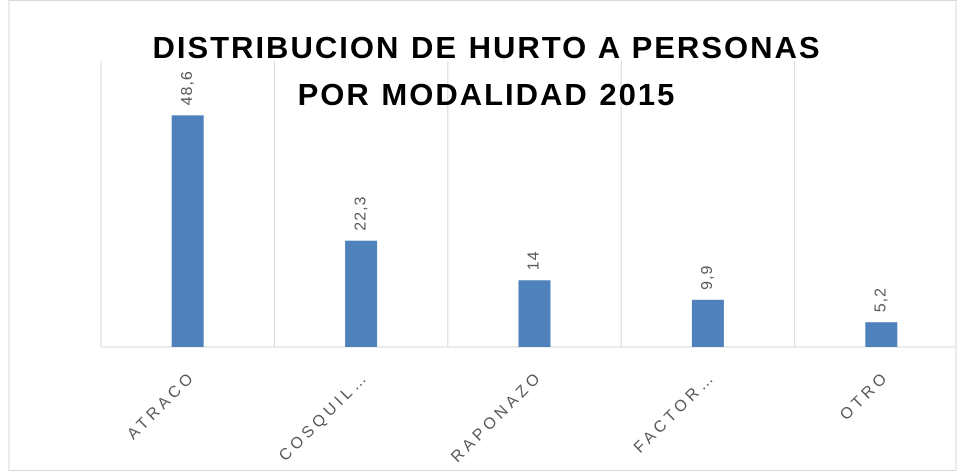 The width and height of the screenshot is (957, 471). Describe the element at coordinates (881, 299) in the screenshot. I see `data-label: 5,2` at that location.